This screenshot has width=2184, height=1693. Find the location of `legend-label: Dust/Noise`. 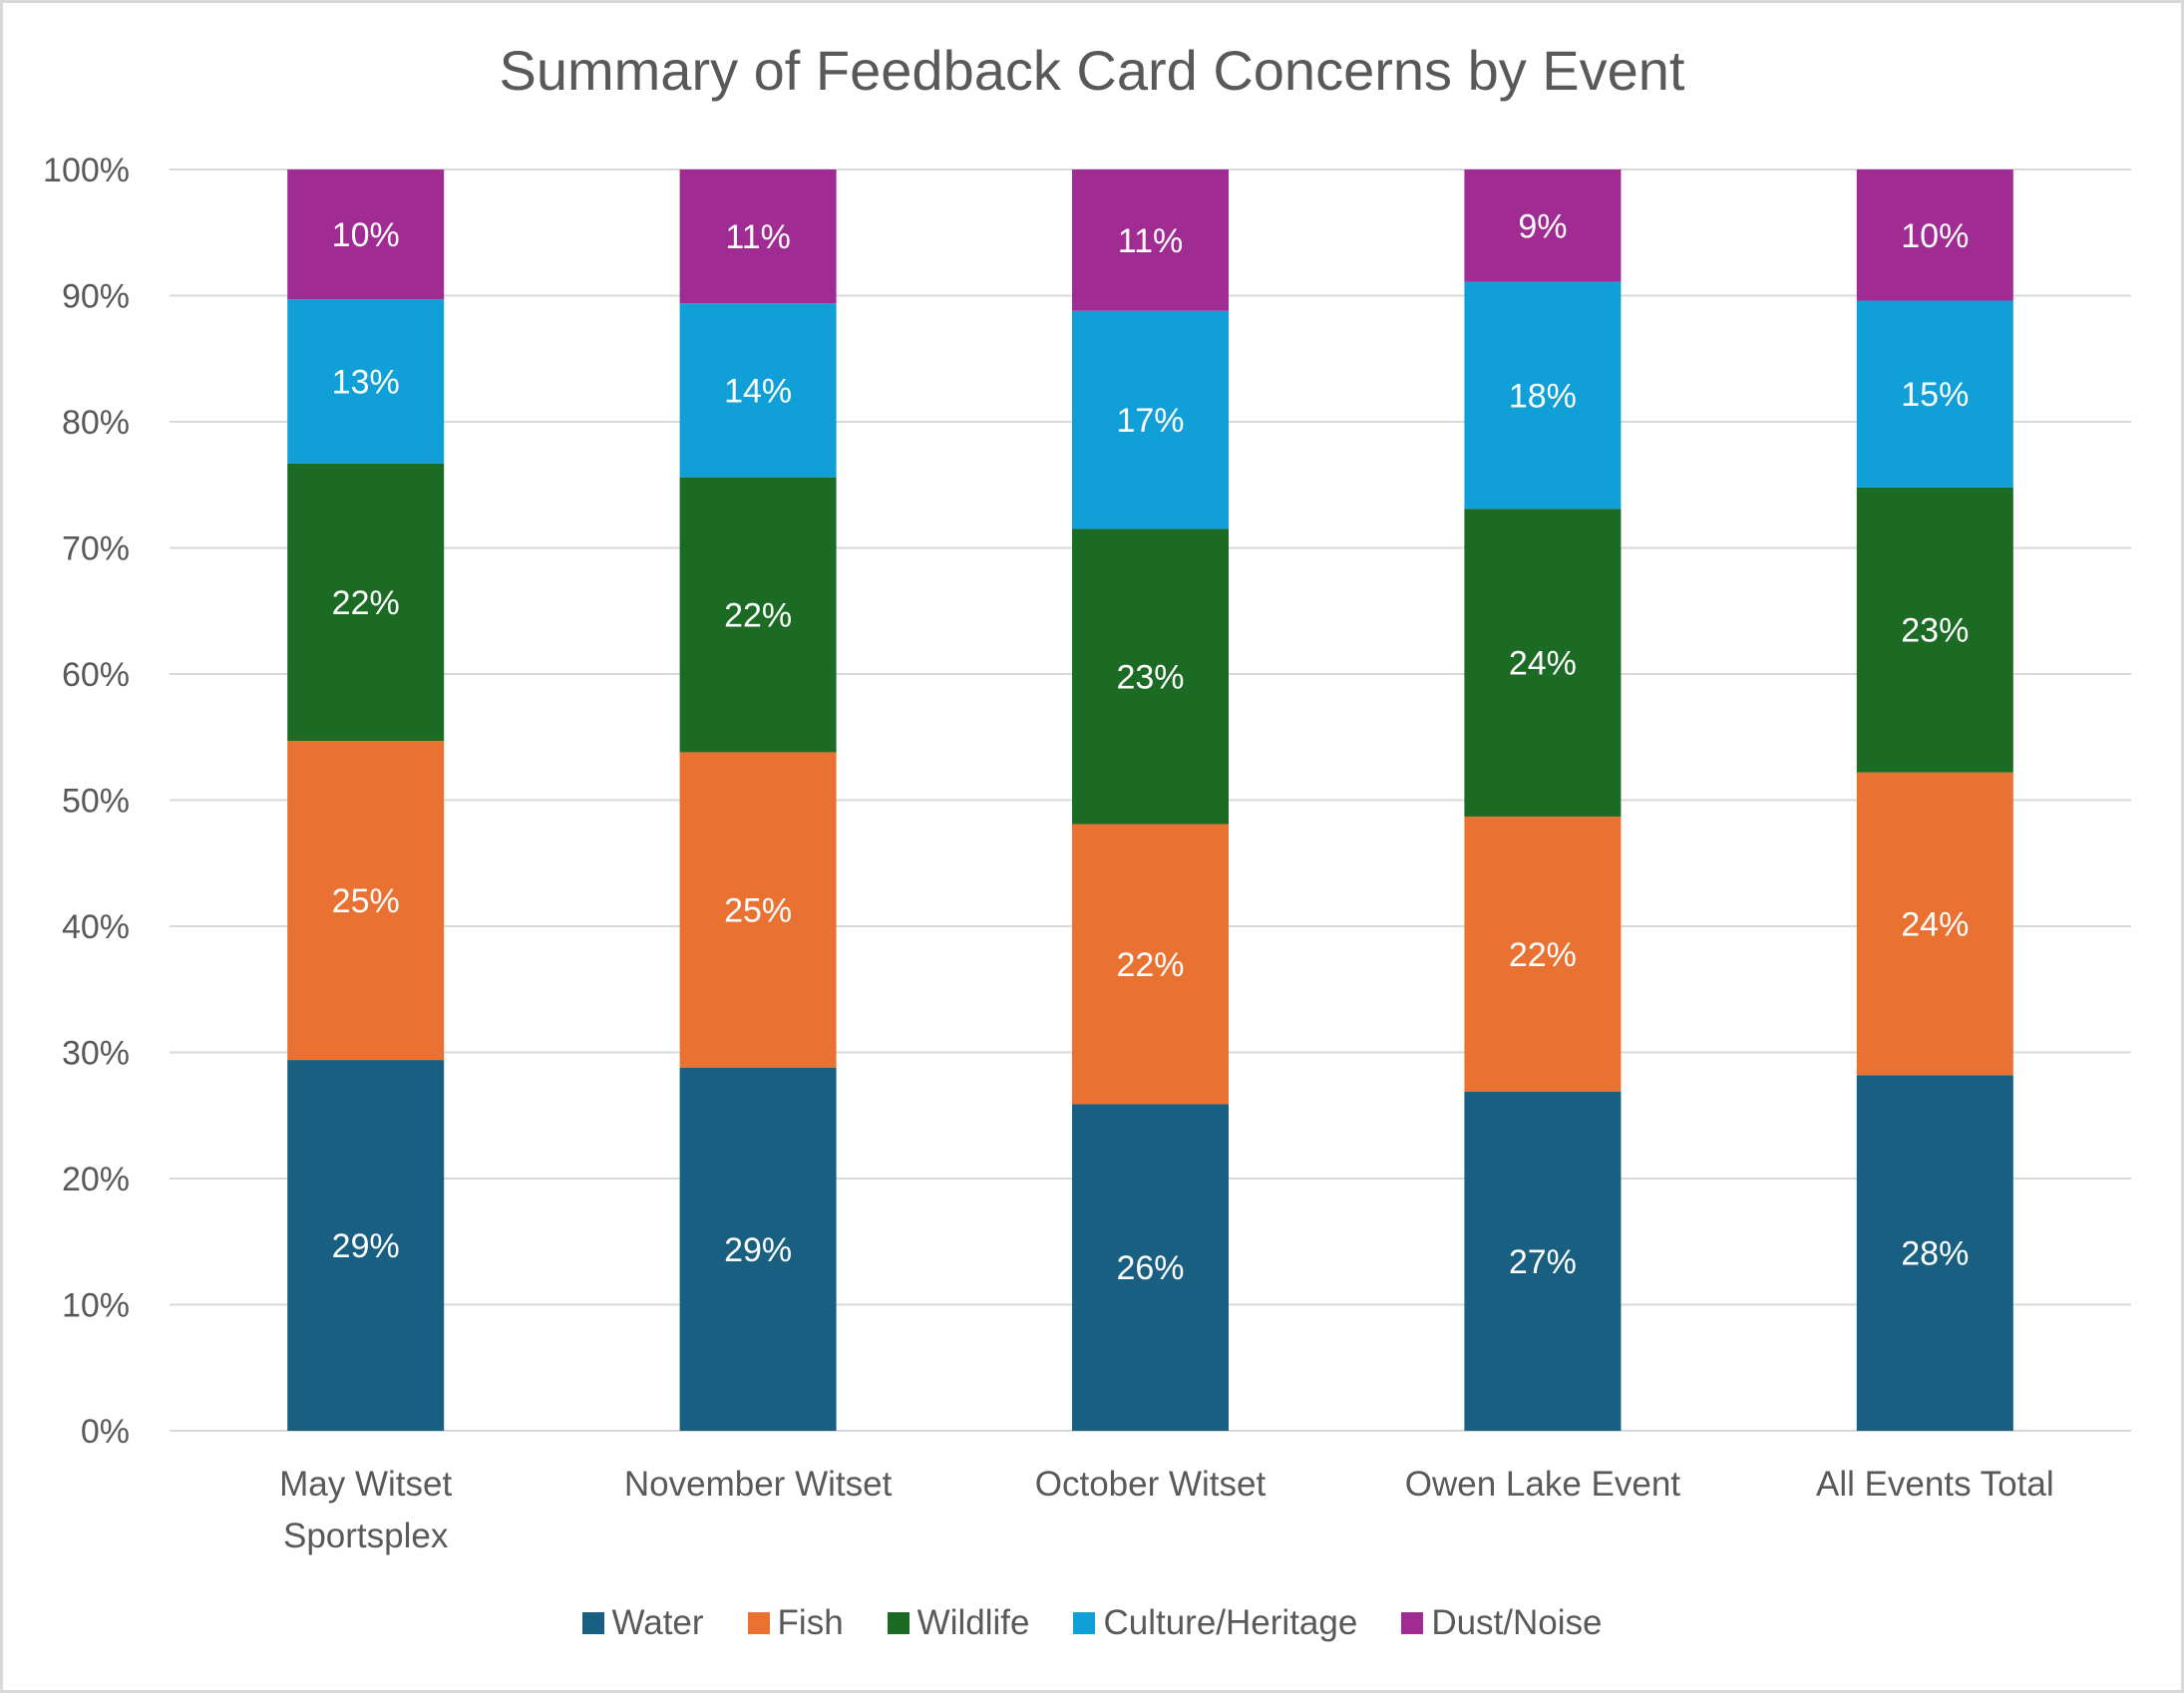

legend-label: Dust/Noise is located at coordinates (1517, 1622).